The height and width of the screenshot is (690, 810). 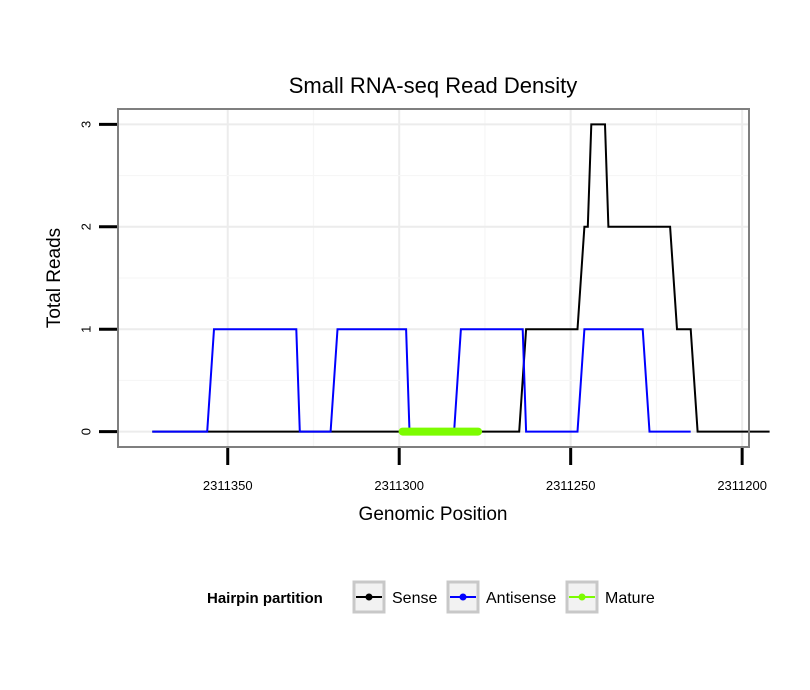 What do you see at coordinates (54, 278) in the screenshot?
I see `y-axis-title: Total Reads` at bounding box center [54, 278].